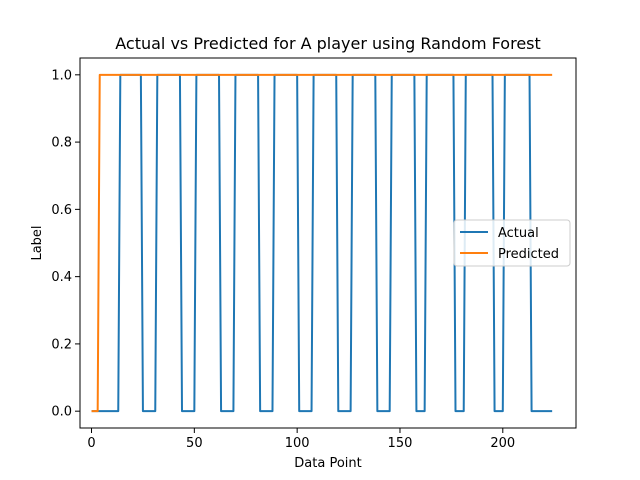 The image size is (640, 480). I want to click on x-tick-label: 0, so click(91, 443).